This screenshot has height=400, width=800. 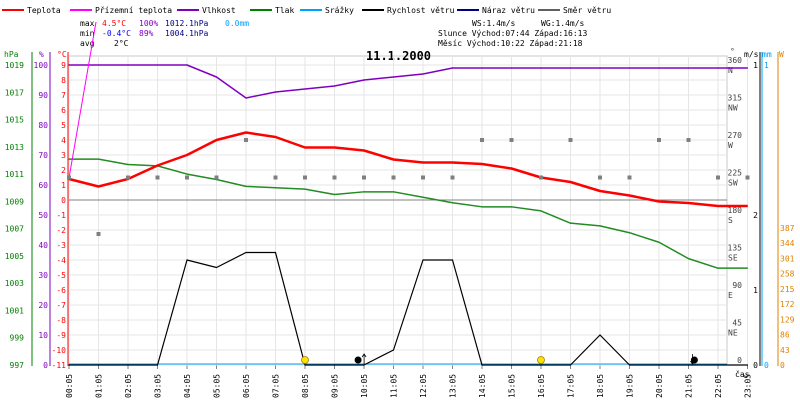 What do you see at coordinates (61, 215) in the screenshot?
I see `temp-tick-label: -1` at bounding box center [61, 215].